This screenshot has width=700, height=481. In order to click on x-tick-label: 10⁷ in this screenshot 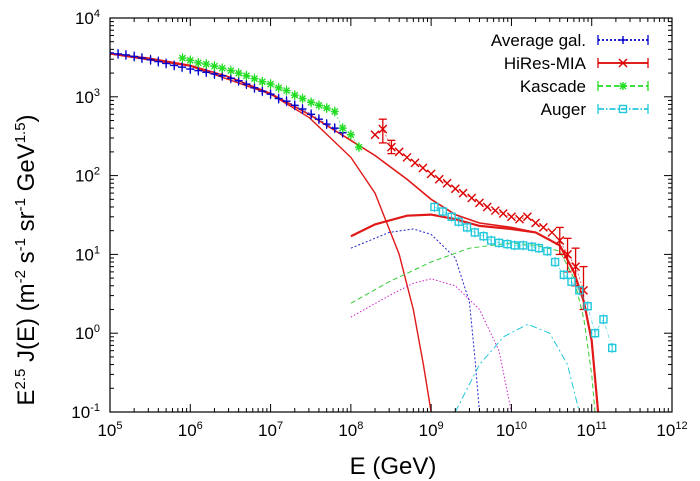, I will do `click(270, 430)`.